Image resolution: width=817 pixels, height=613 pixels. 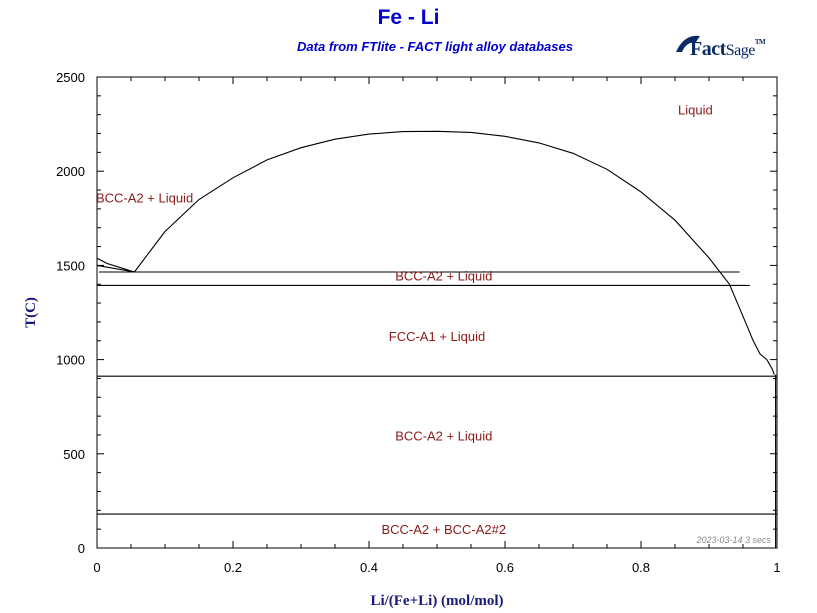 What do you see at coordinates (505, 567) in the screenshot?
I see `x-tick-label: 0.6` at bounding box center [505, 567].